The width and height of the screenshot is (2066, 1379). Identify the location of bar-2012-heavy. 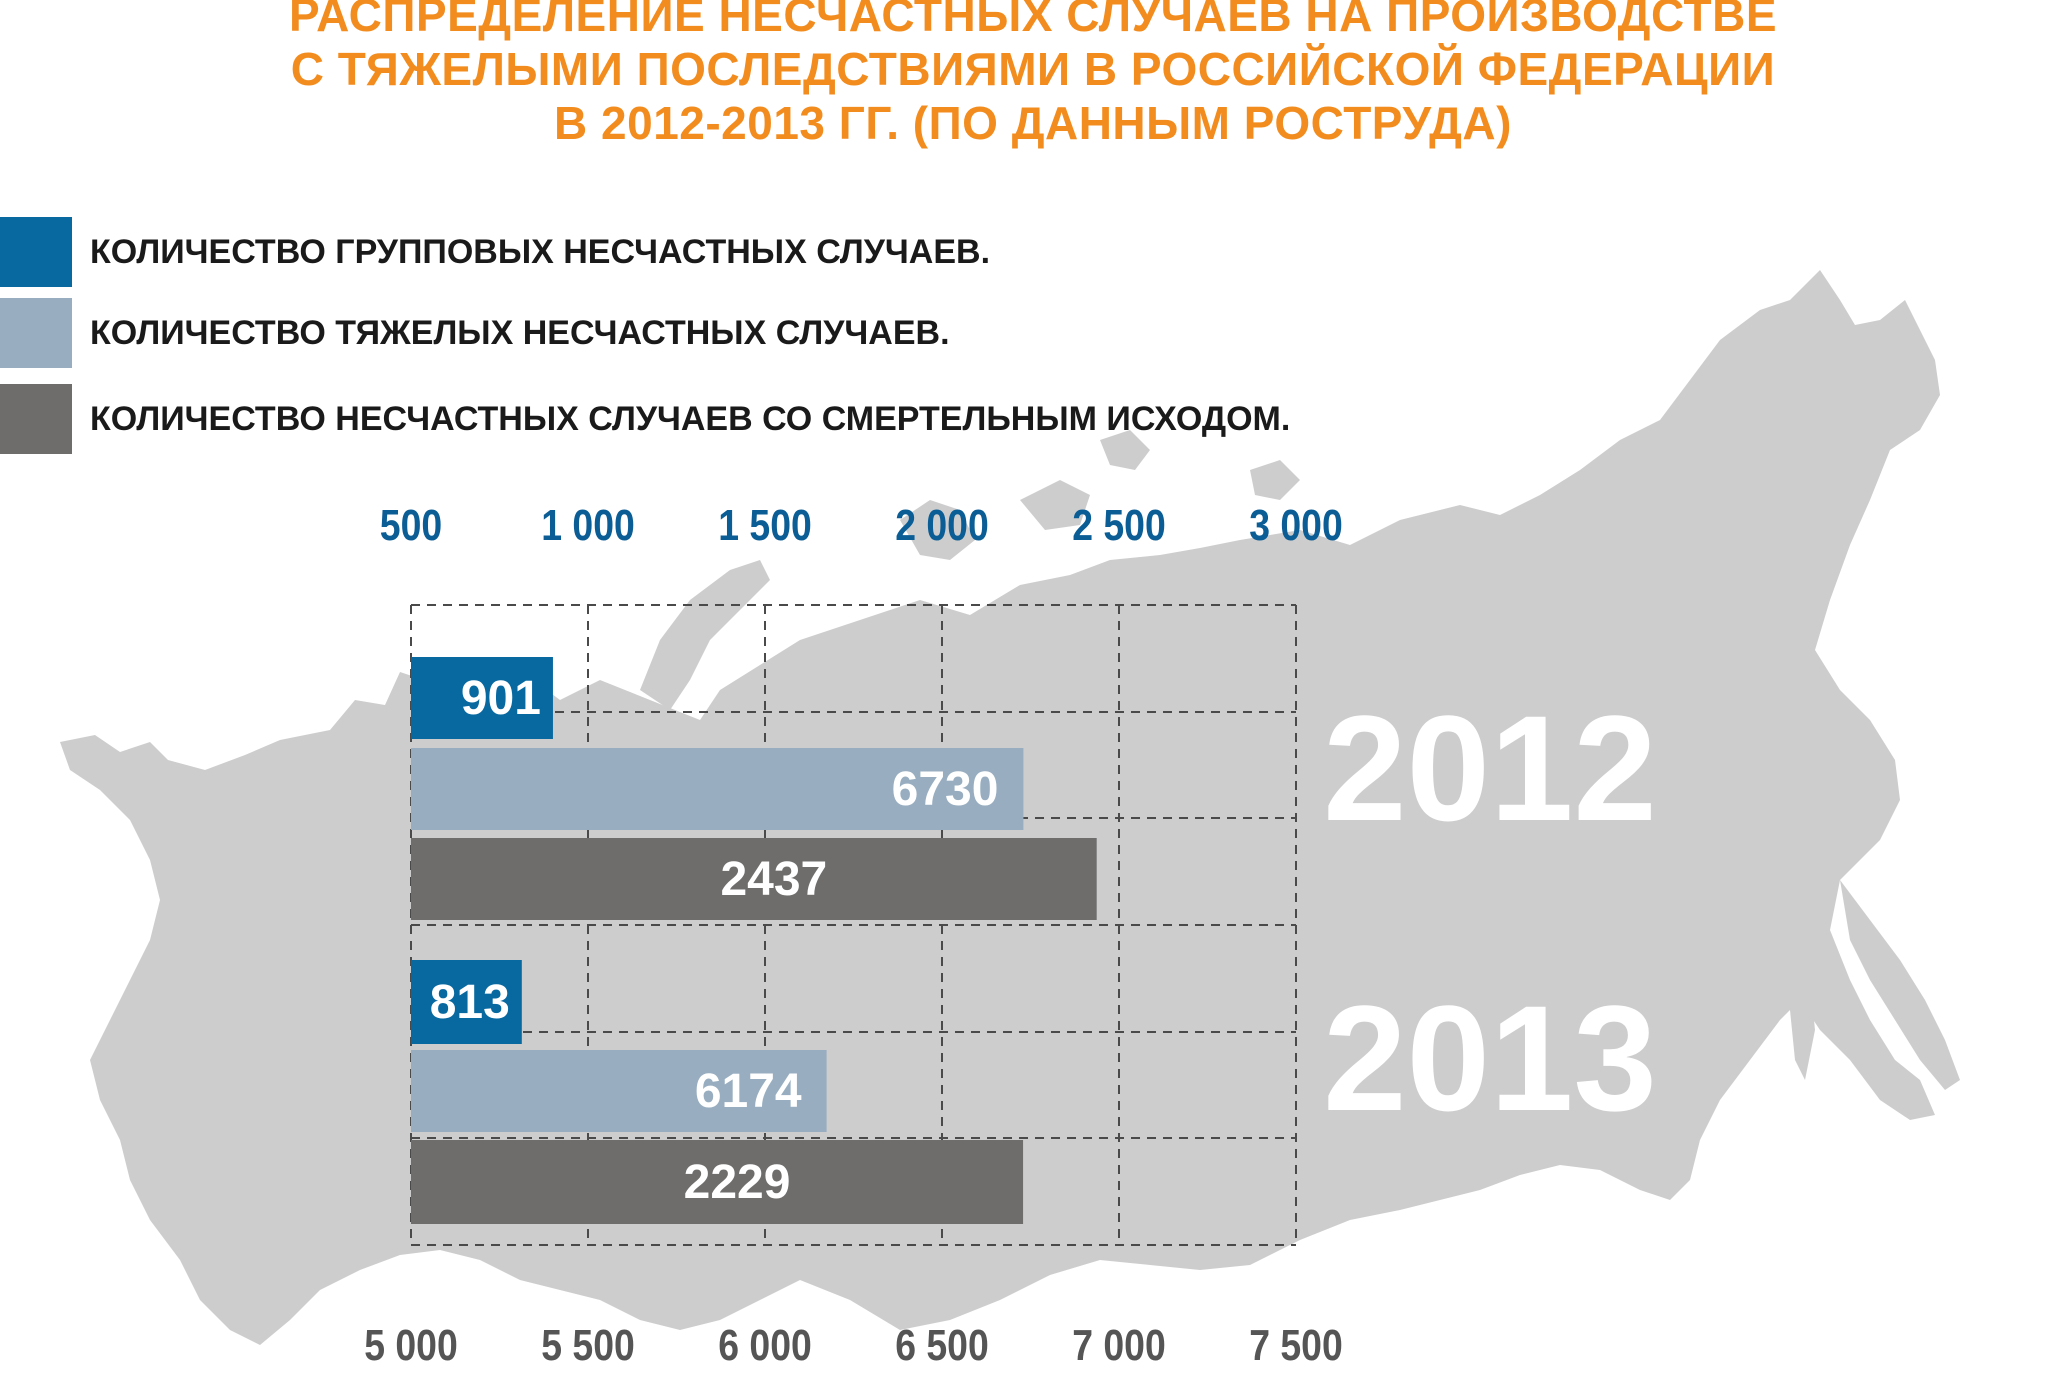
(717, 789).